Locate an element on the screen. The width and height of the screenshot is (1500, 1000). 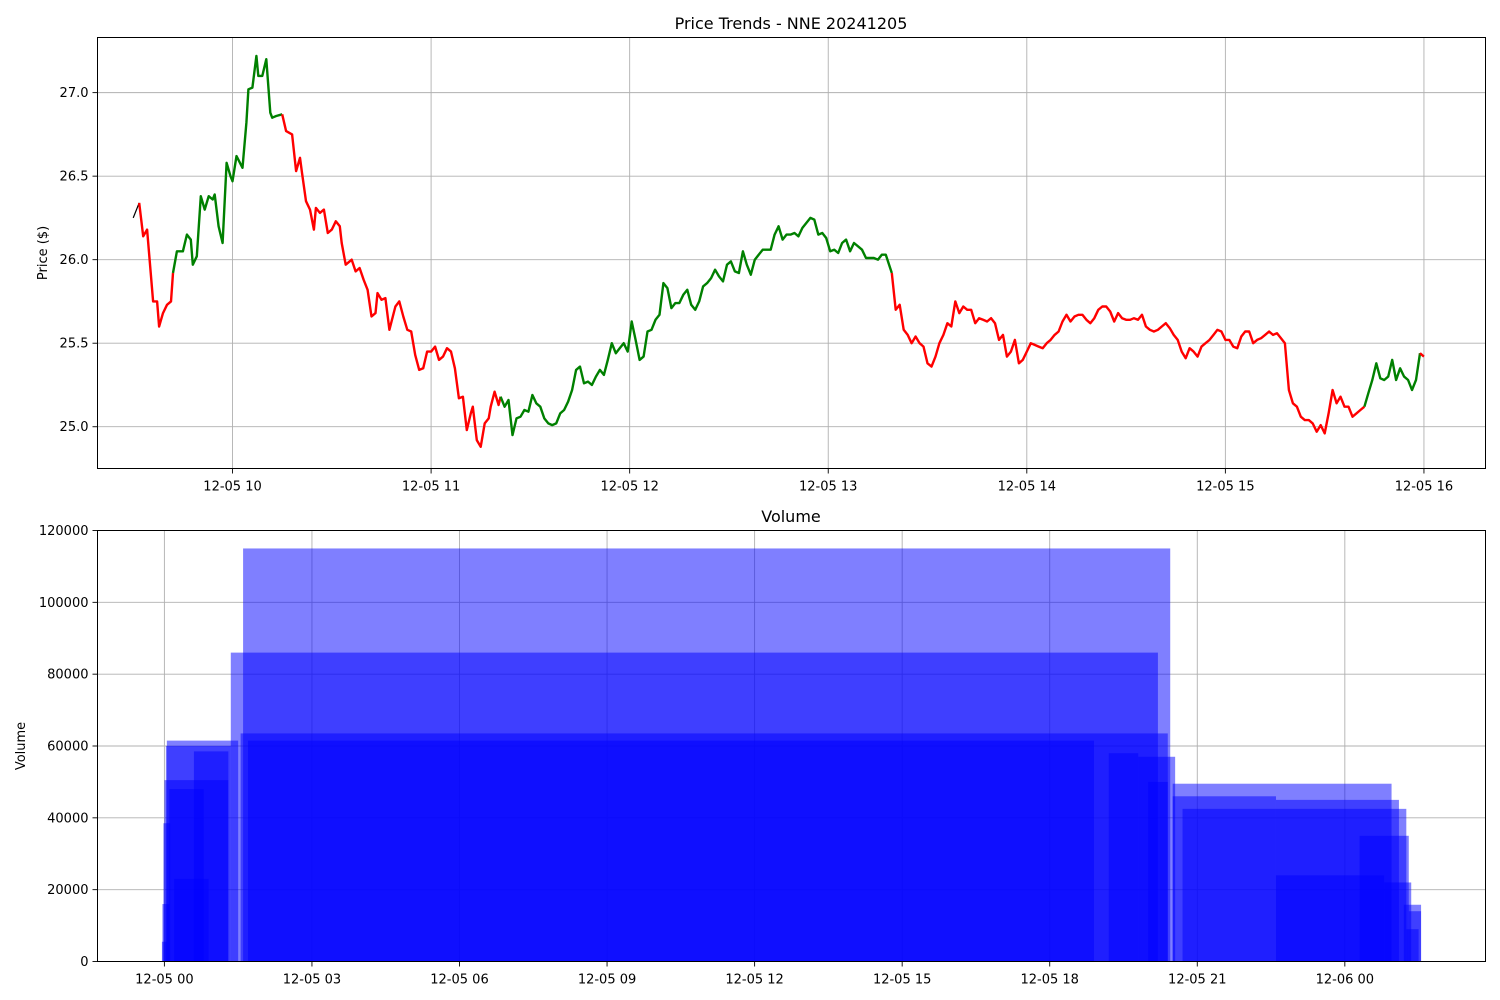
volume-y-axis-label: Volume is located at coordinates (21, 746).